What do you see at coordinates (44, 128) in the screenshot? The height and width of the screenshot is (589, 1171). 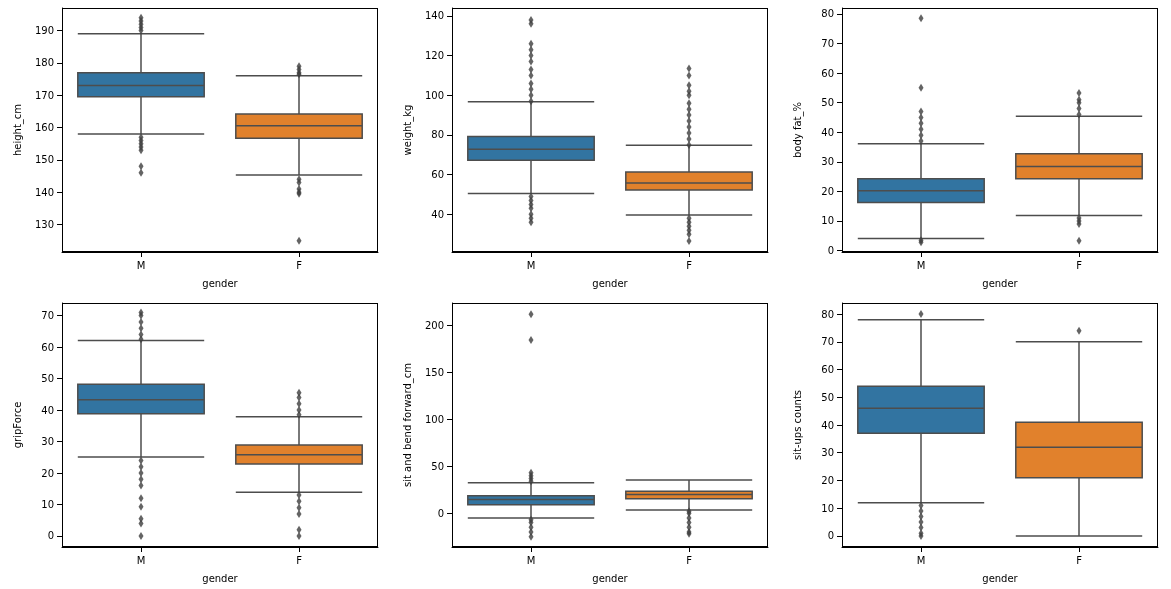 I see `y-tick-label: 160` at bounding box center [44, 128].